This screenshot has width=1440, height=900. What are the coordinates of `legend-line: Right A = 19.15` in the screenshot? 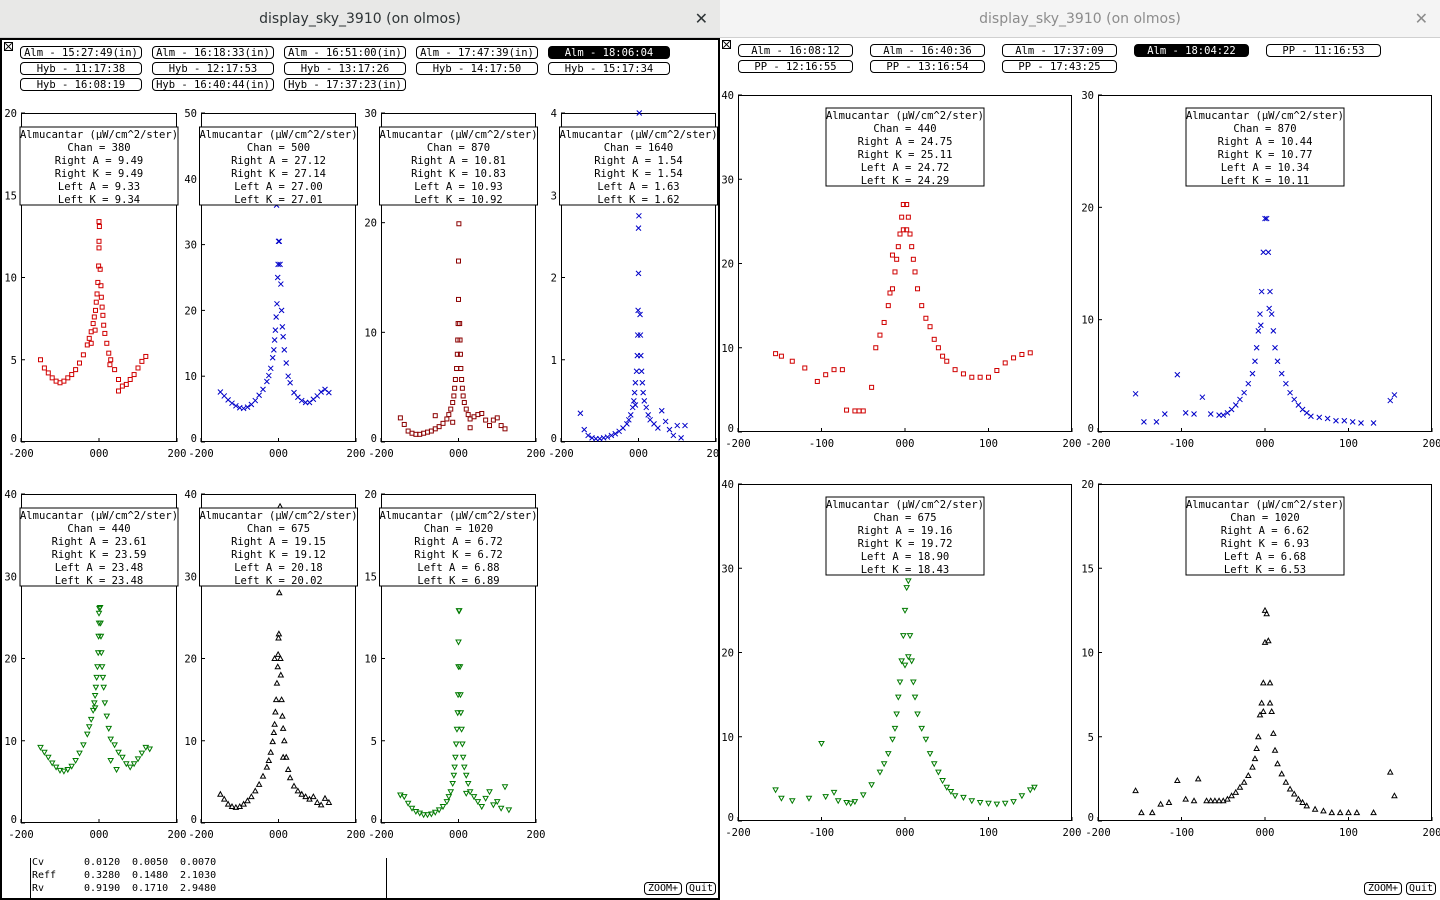 It's located at (278, 542).